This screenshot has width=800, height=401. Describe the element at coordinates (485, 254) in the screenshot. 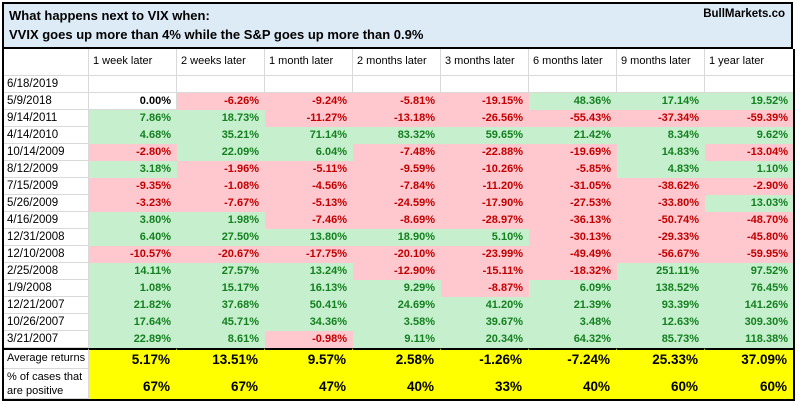

I see `return-cell: -23.99%` at that location.